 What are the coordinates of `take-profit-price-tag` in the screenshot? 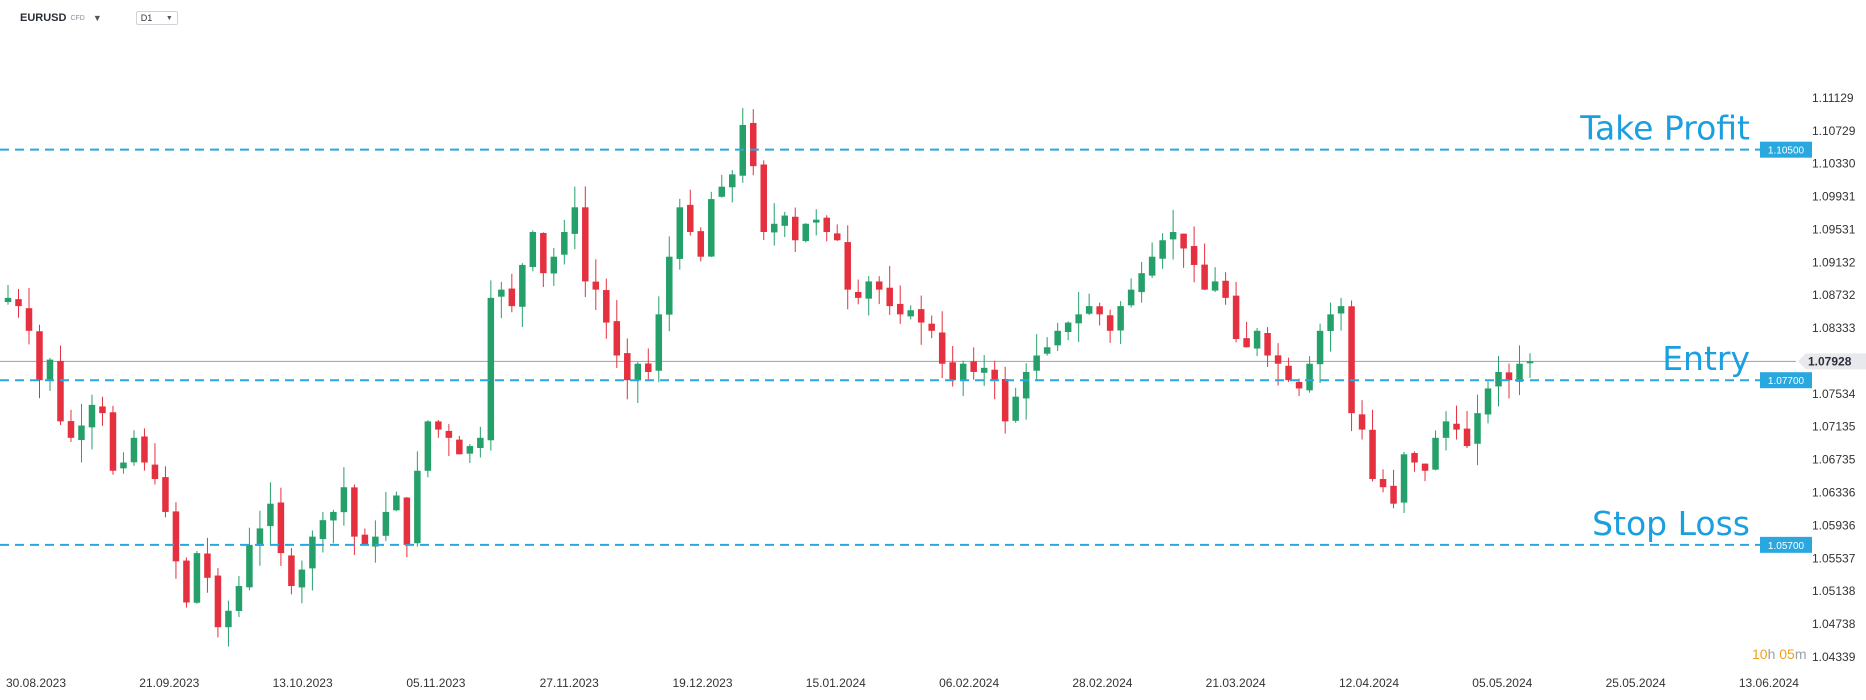 It's located at (1786, 149).